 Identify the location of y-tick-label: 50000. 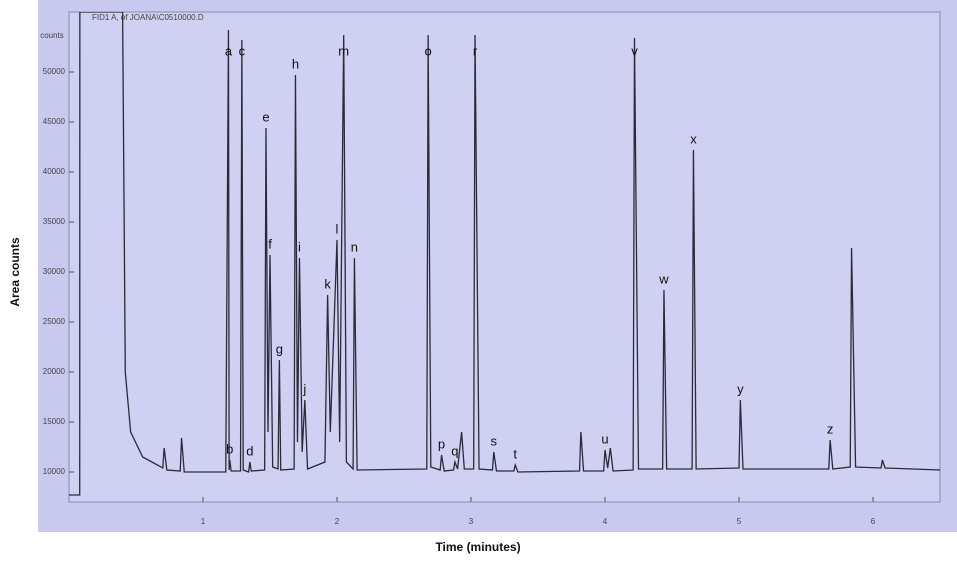
(54, 71).